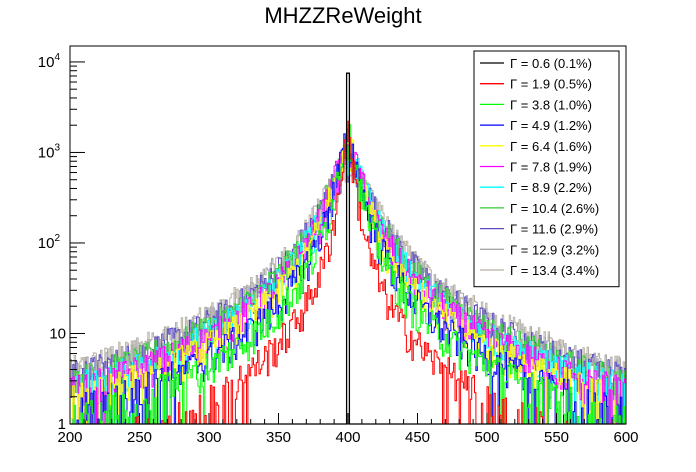  What do you see at coordinates (278, 437) in the screenshot?
I see `x-tick-label: 350` at bounding box center [278, 437].